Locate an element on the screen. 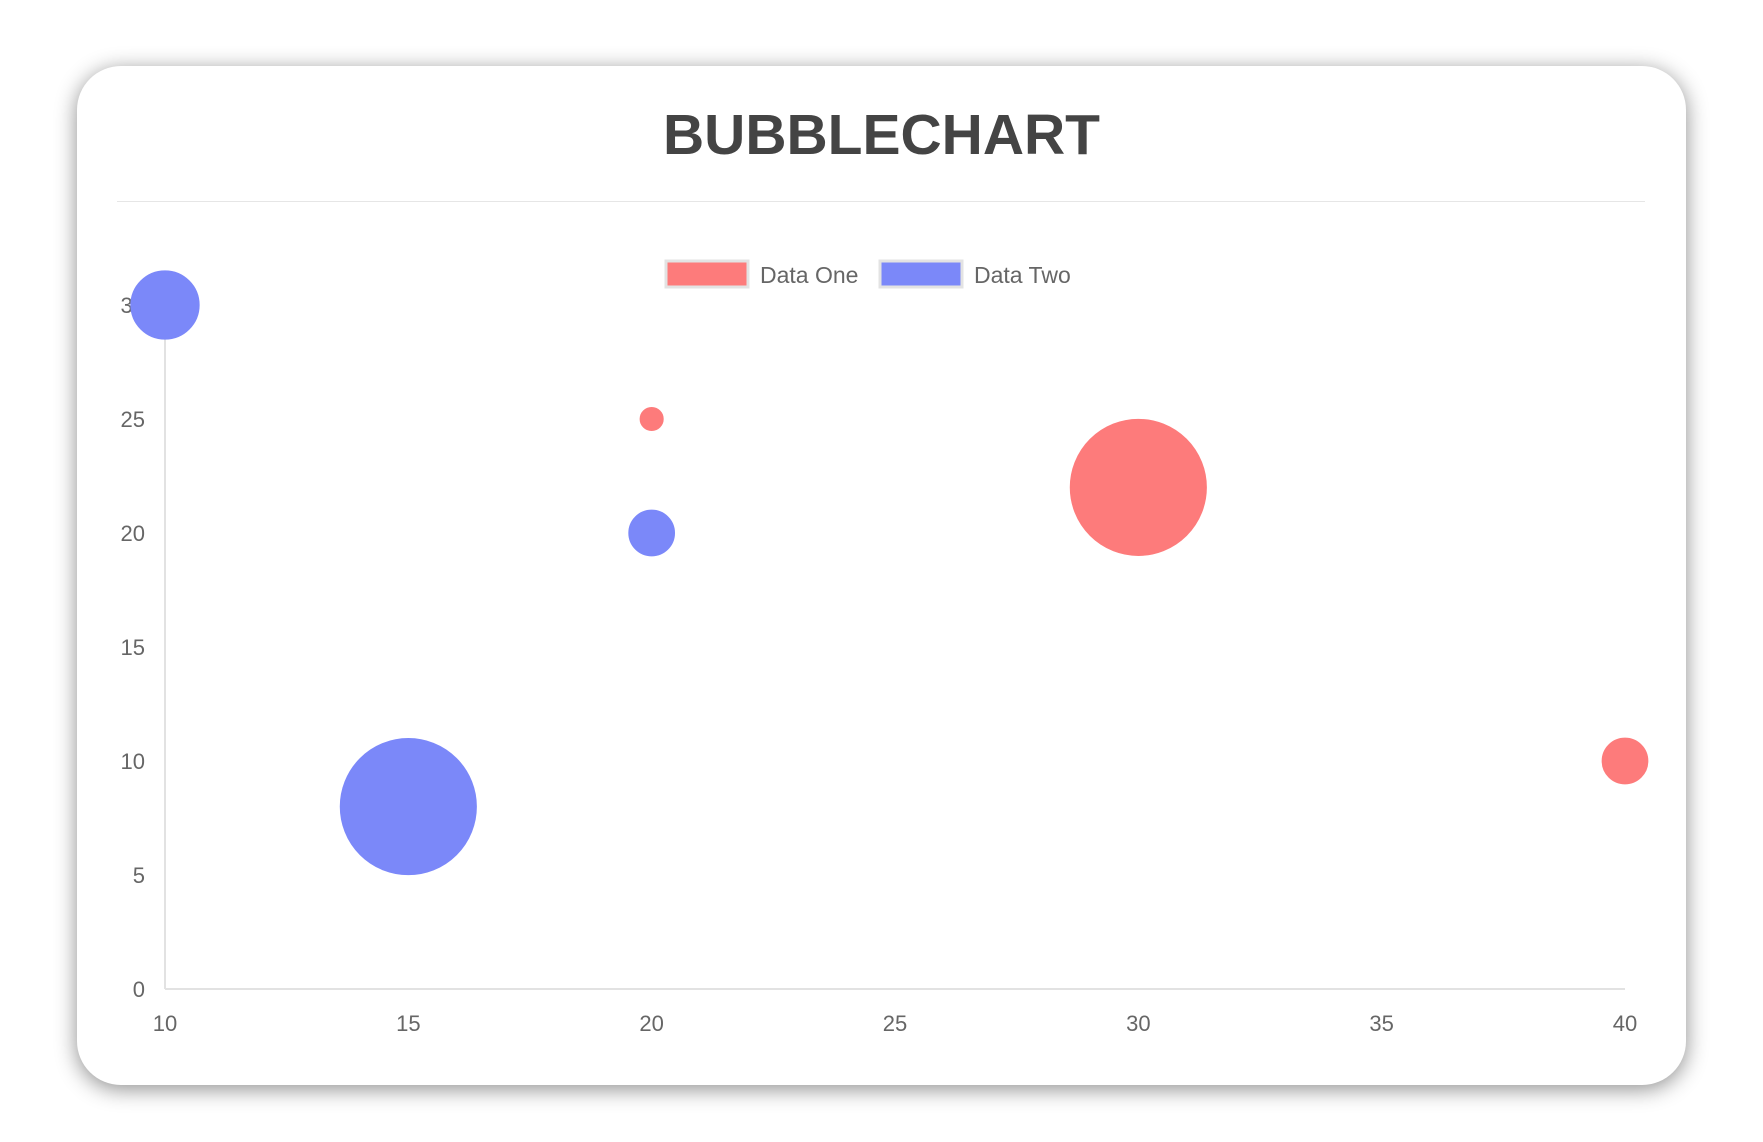 This screenshot has width=1763, height=1142. y-tick-label: 10 is located at coordinates (133, 761).